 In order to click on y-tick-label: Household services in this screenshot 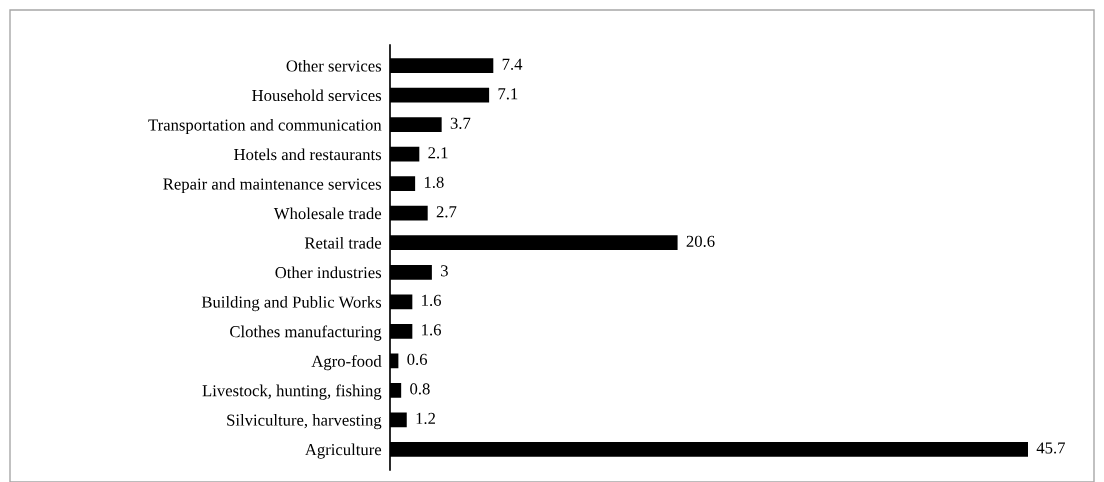, I will do `click(317, 95)`.